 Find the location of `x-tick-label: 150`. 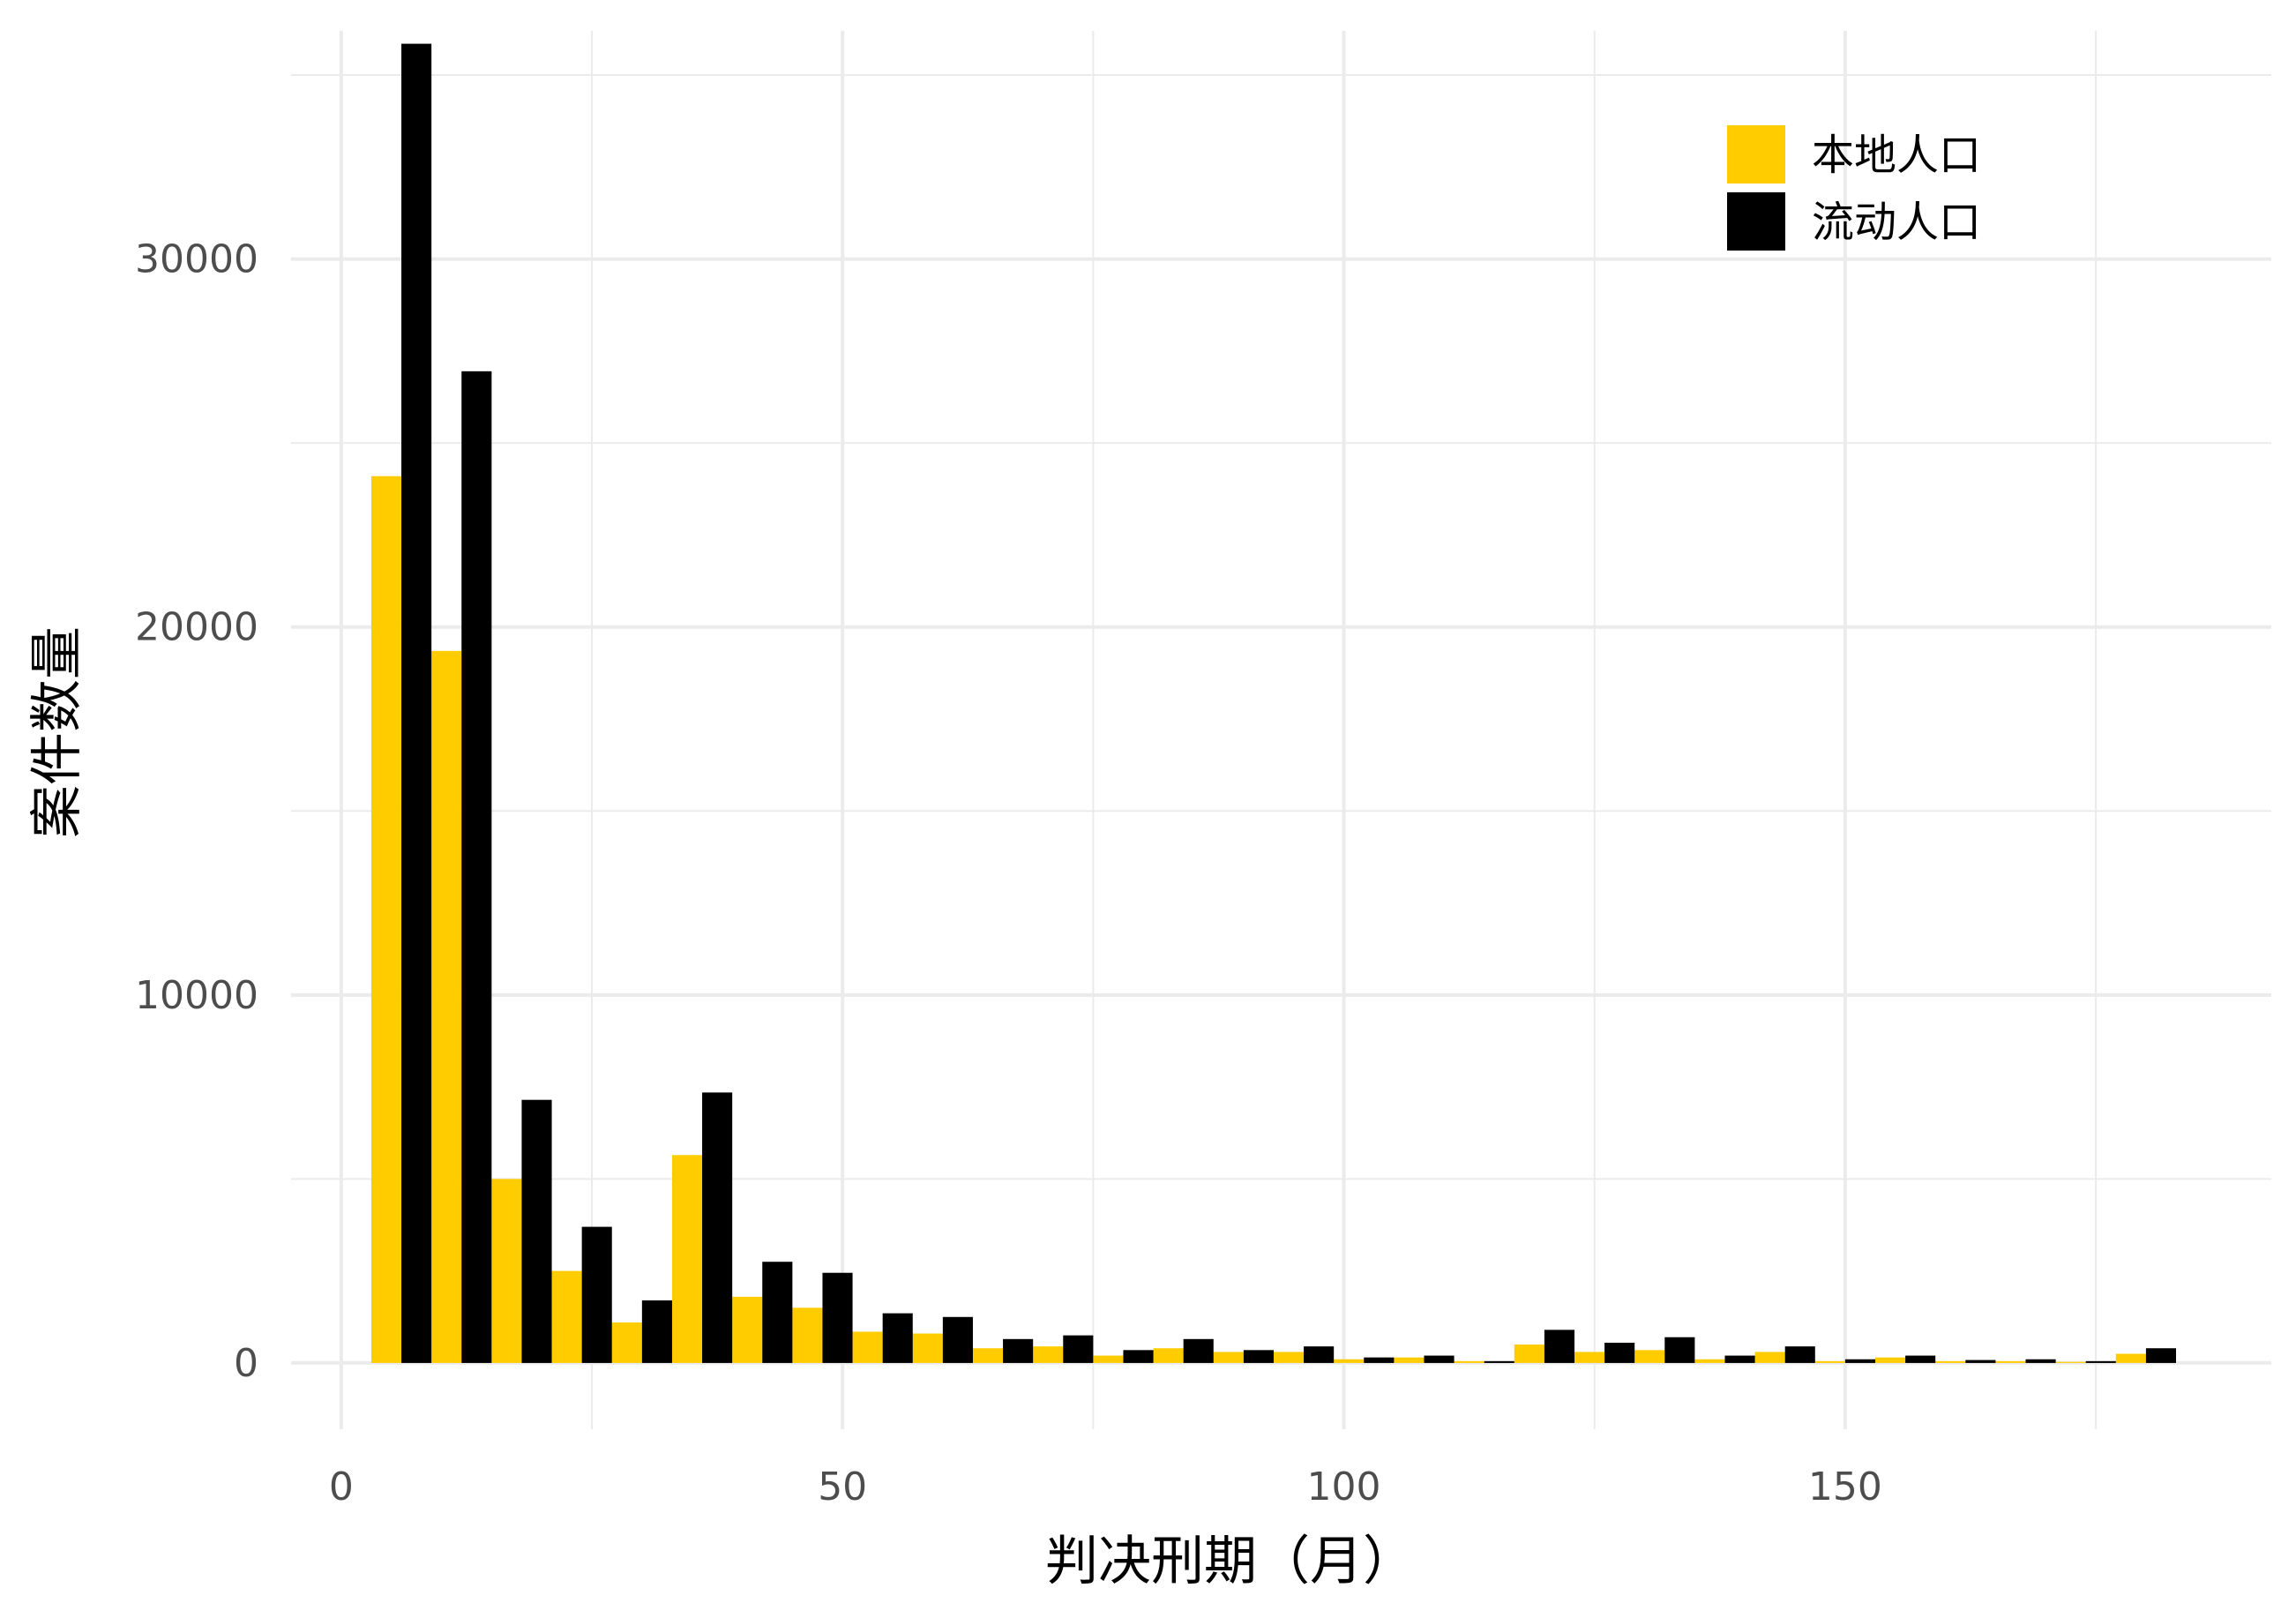

x-tick-label: 150 is located at coordinates (1845, 1487).